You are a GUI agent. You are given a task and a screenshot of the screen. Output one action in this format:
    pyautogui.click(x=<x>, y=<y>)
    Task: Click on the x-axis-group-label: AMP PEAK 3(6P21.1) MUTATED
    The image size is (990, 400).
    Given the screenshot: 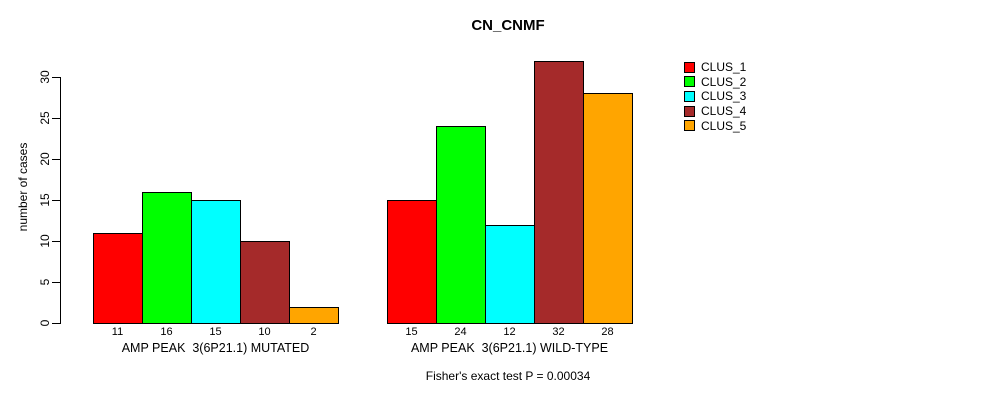 What is the action you would take?
    pyautogui.click(x=215, y=348)
    